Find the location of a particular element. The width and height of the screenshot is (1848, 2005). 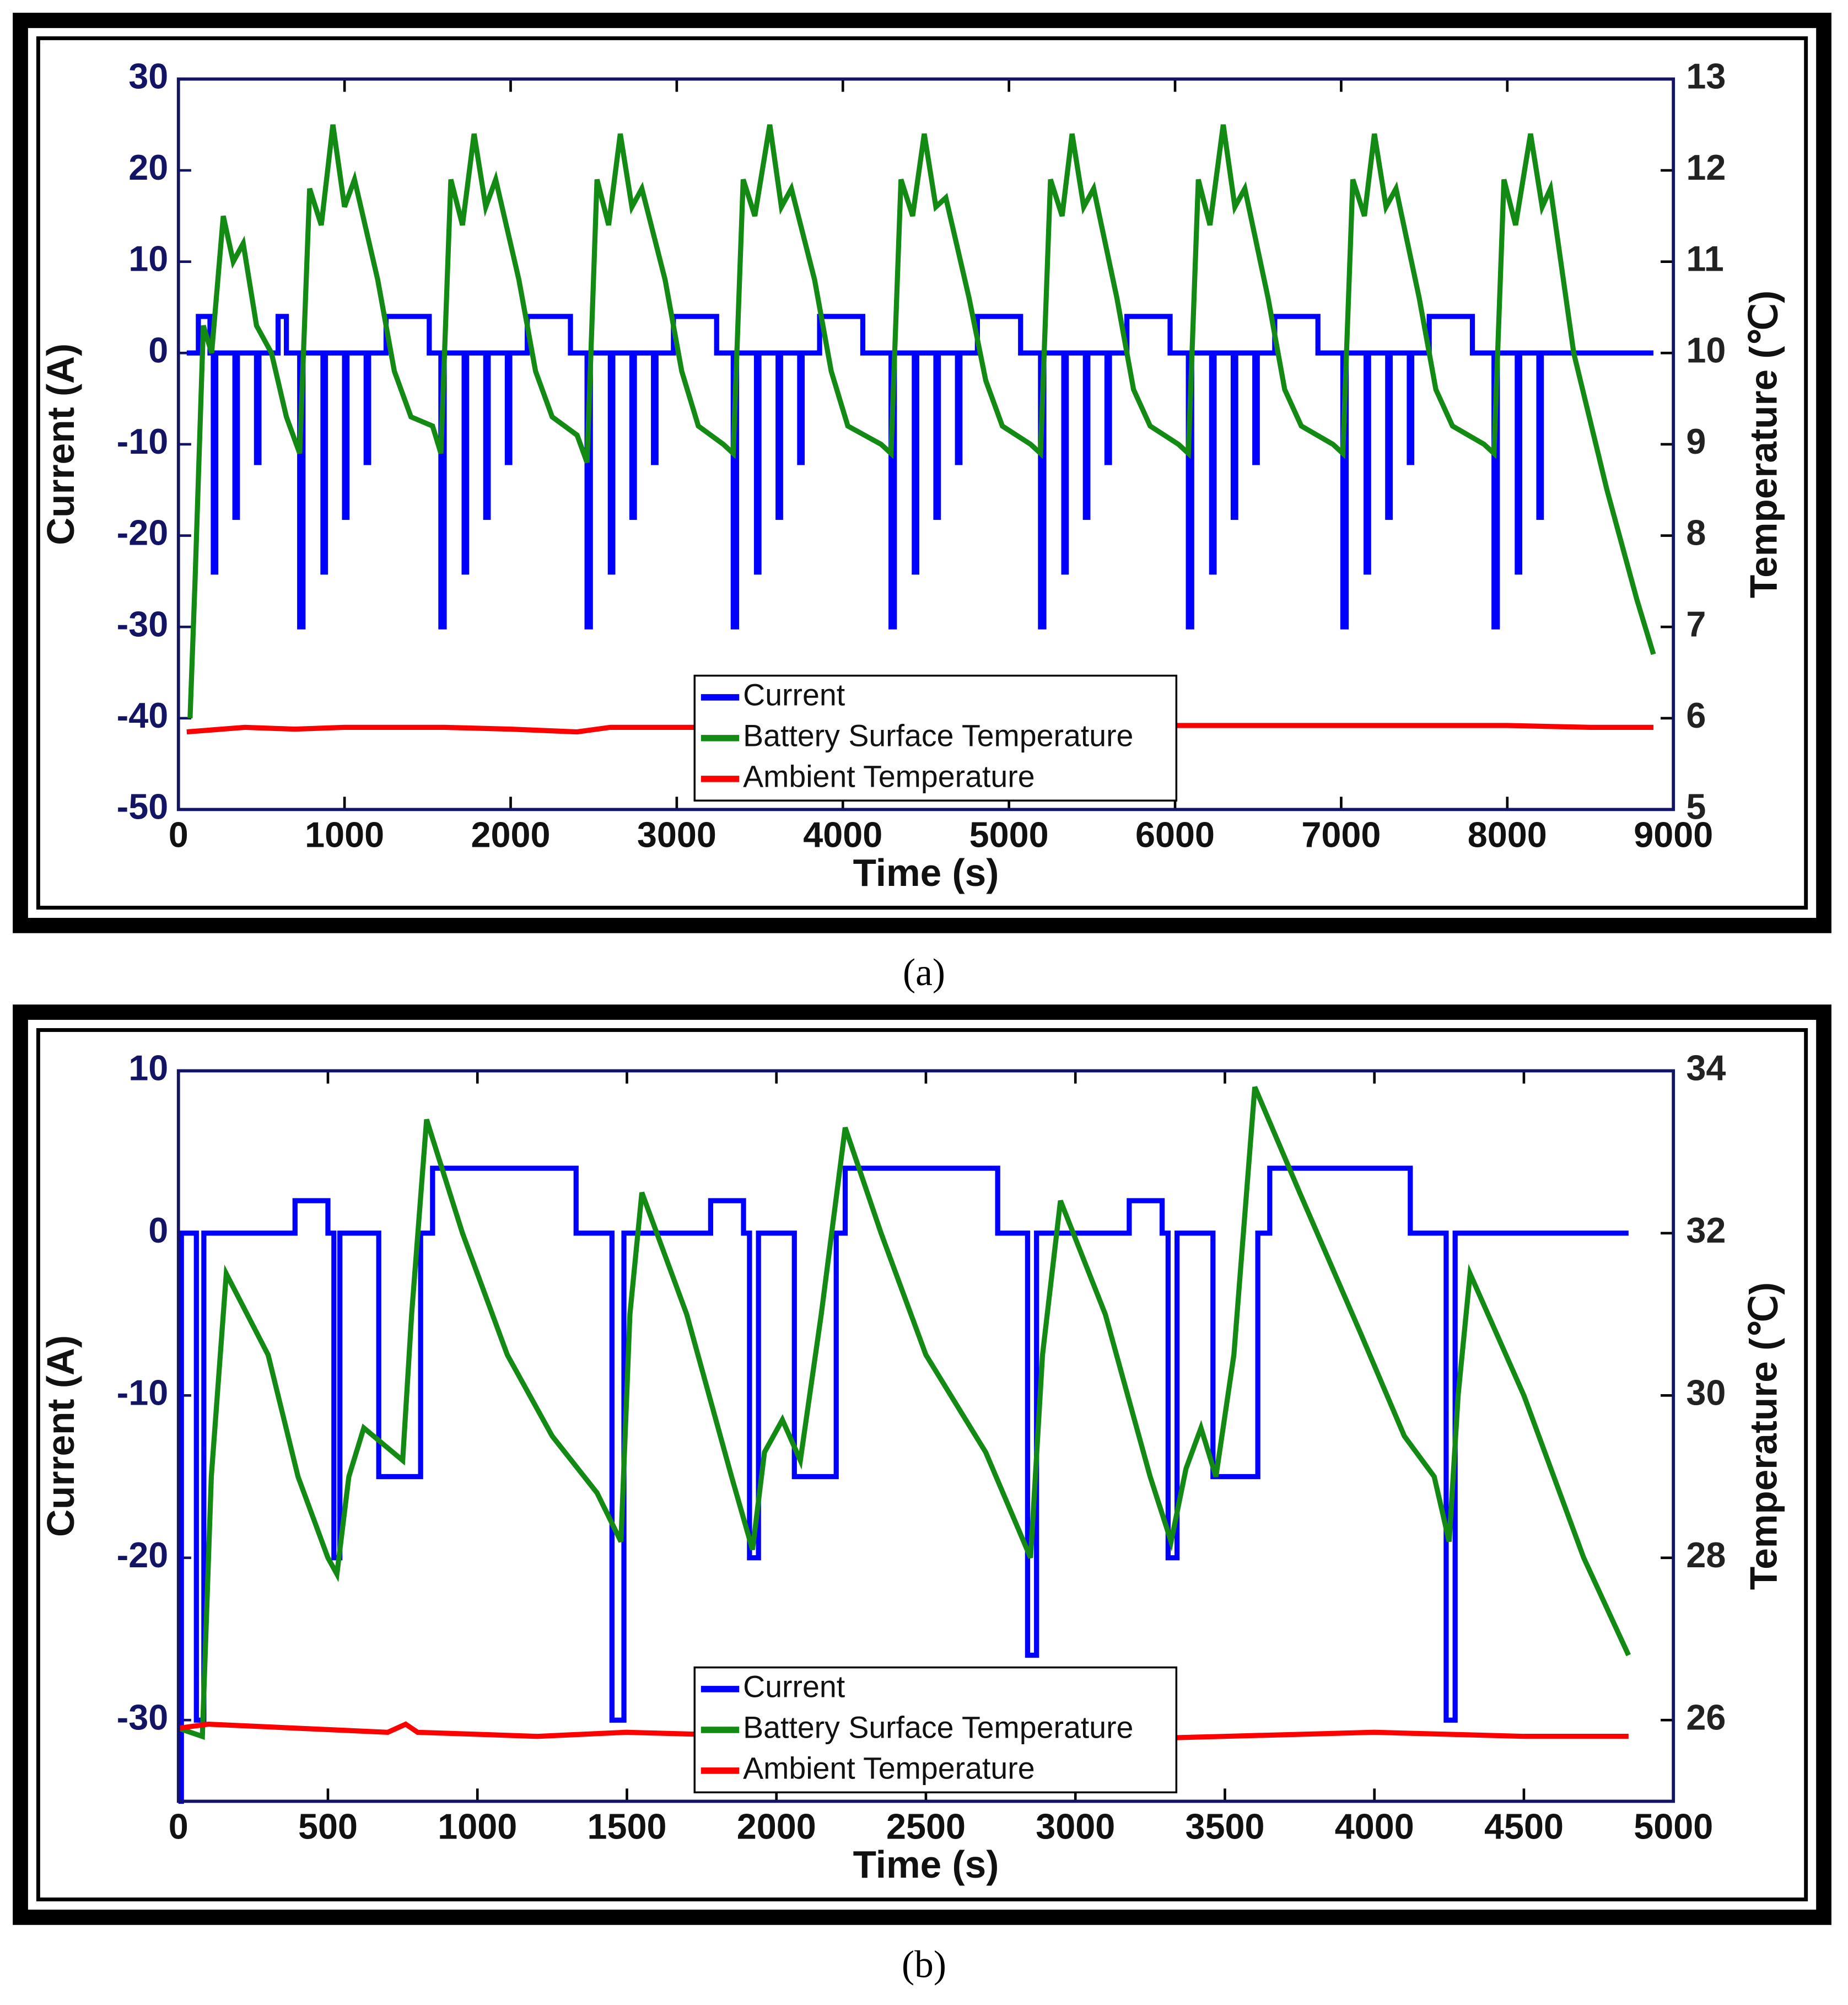

x-tick-label: 500 is located at coordinates (328, 1826).